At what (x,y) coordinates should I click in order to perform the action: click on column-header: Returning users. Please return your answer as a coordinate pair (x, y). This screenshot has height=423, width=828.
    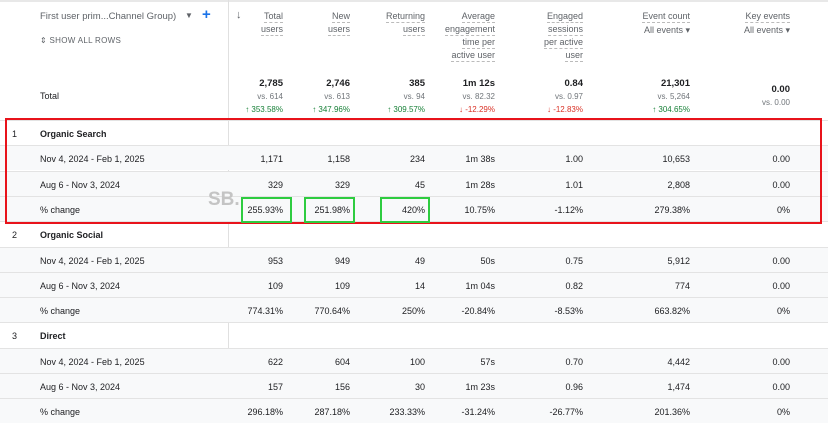
    Looking at the image, I should click on (390, 23).